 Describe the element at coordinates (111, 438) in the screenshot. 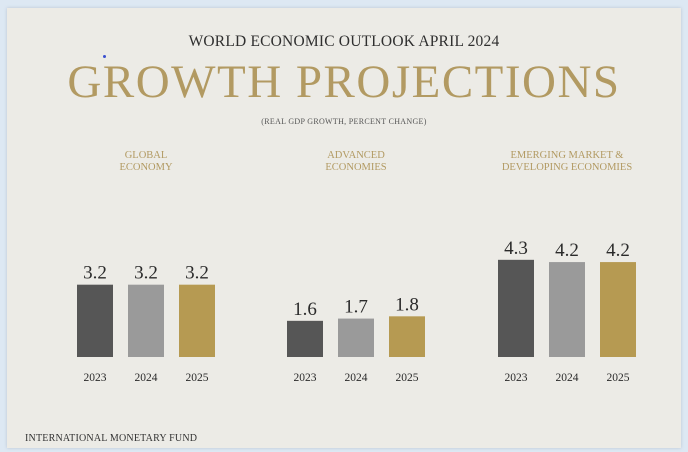

I see `source-label: INTERNATIONAL MONETARY FUND` at that location.